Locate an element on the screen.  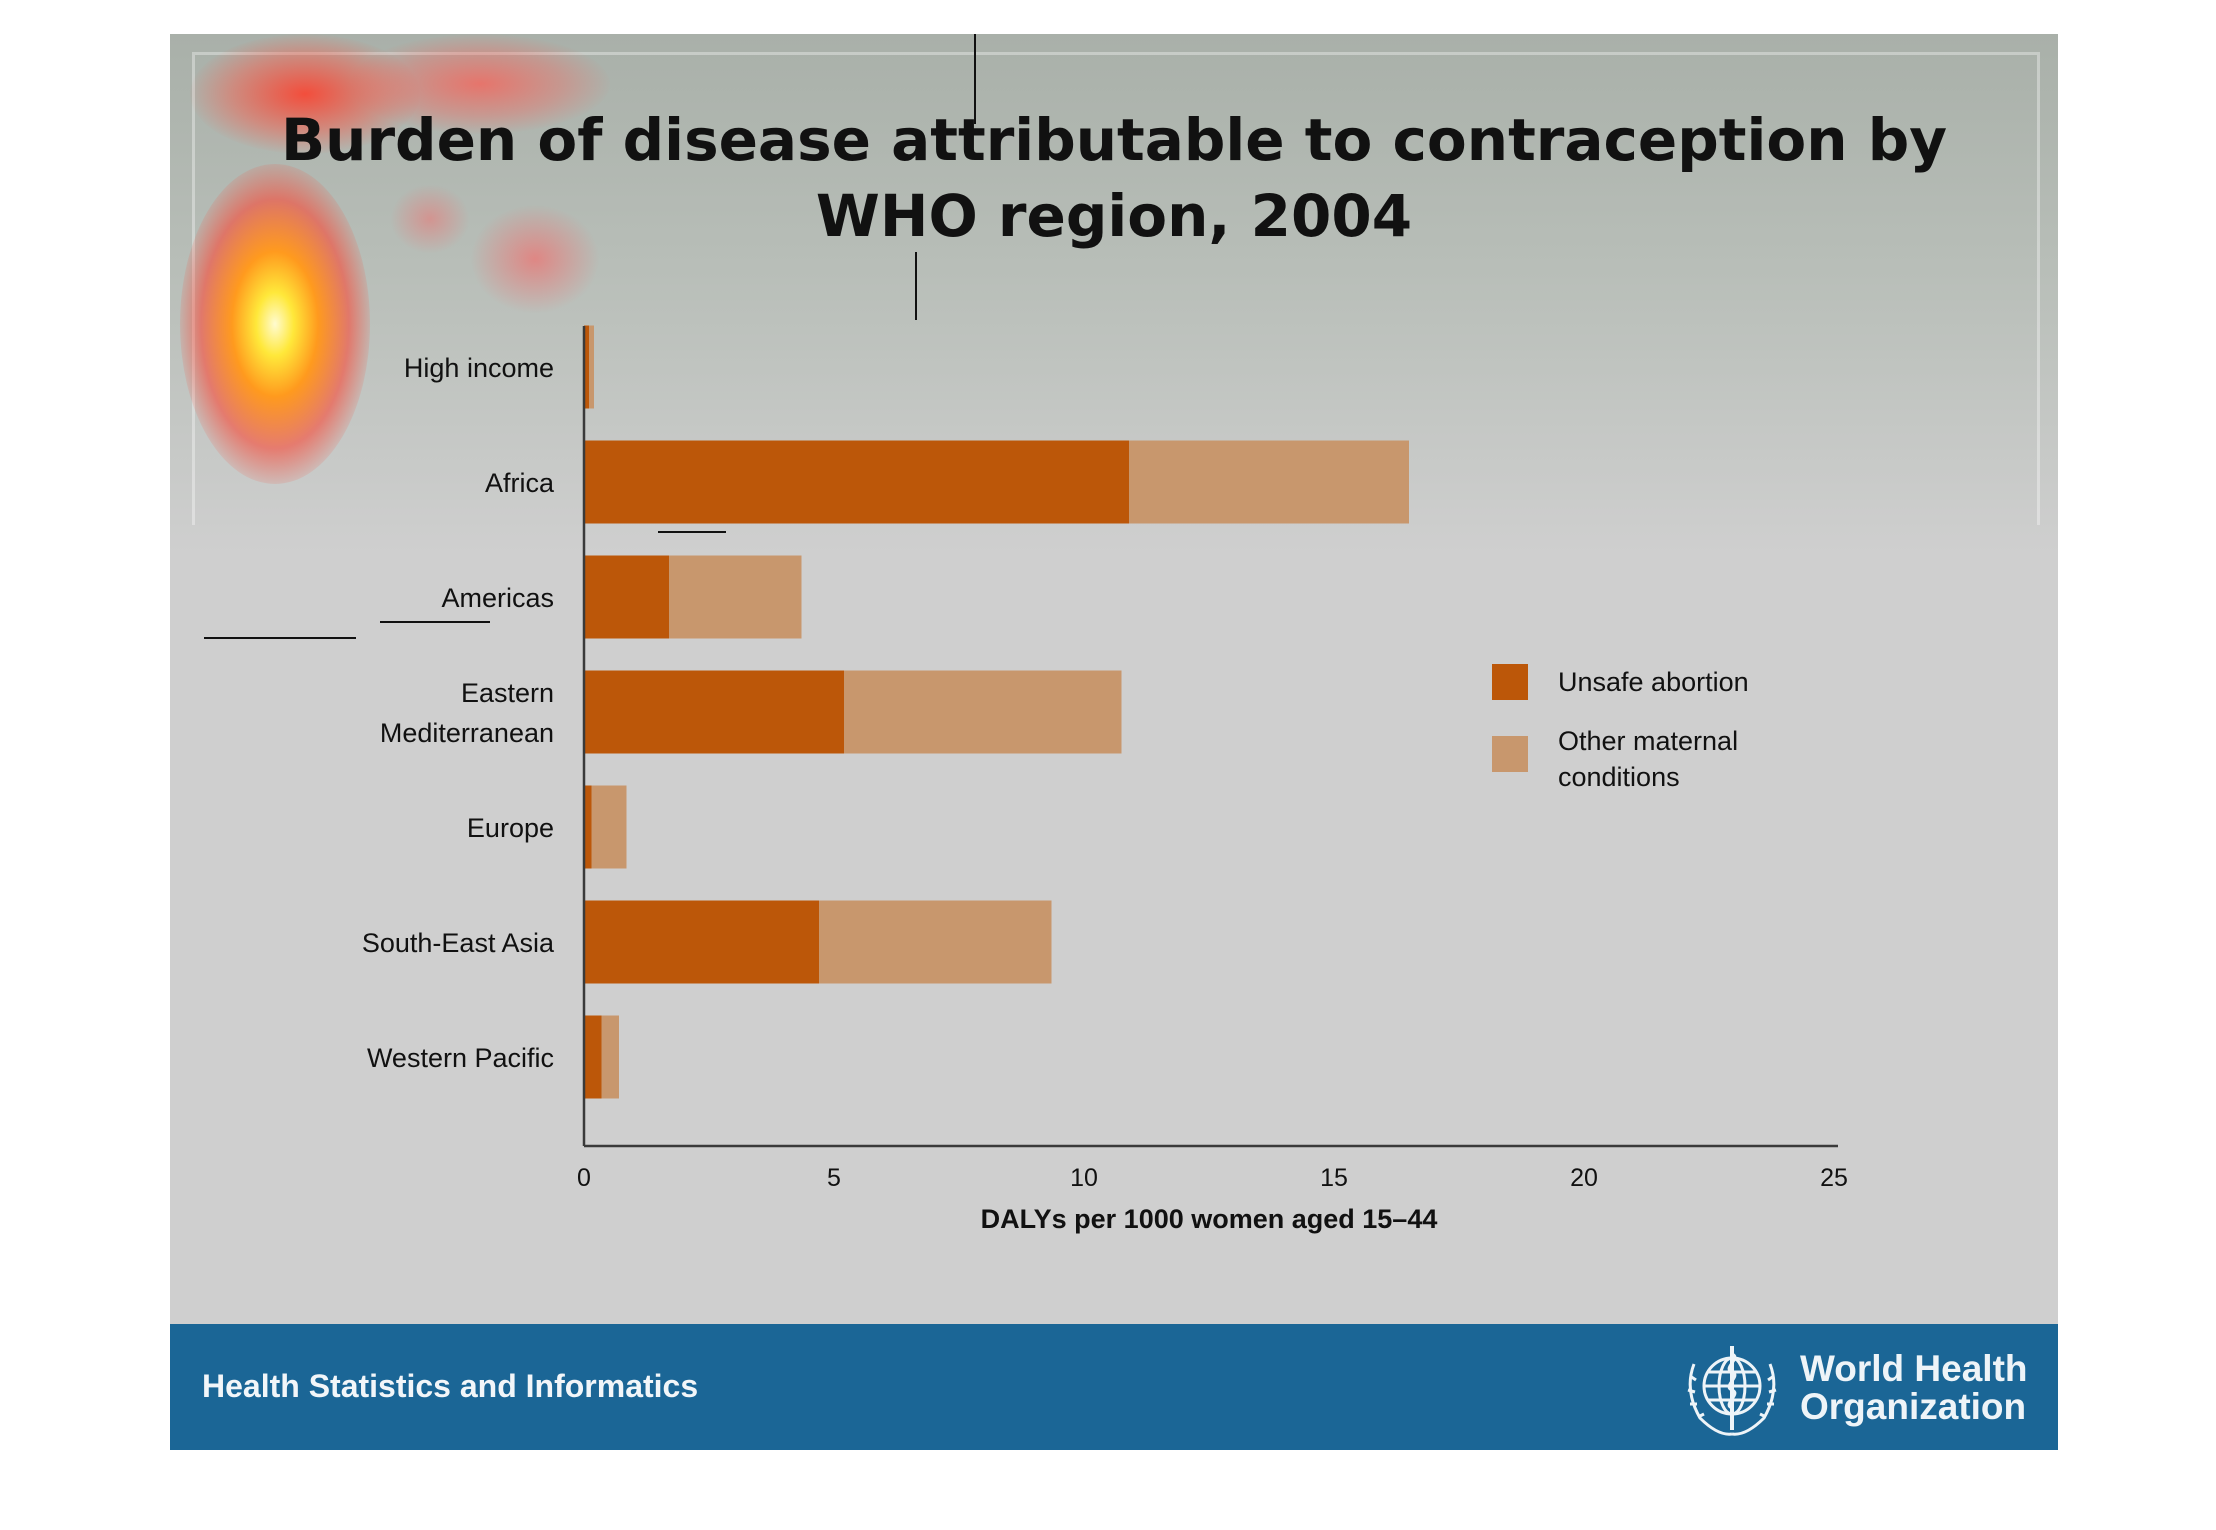
category-label: Western Pacific is located at coordinates (460, 1058).